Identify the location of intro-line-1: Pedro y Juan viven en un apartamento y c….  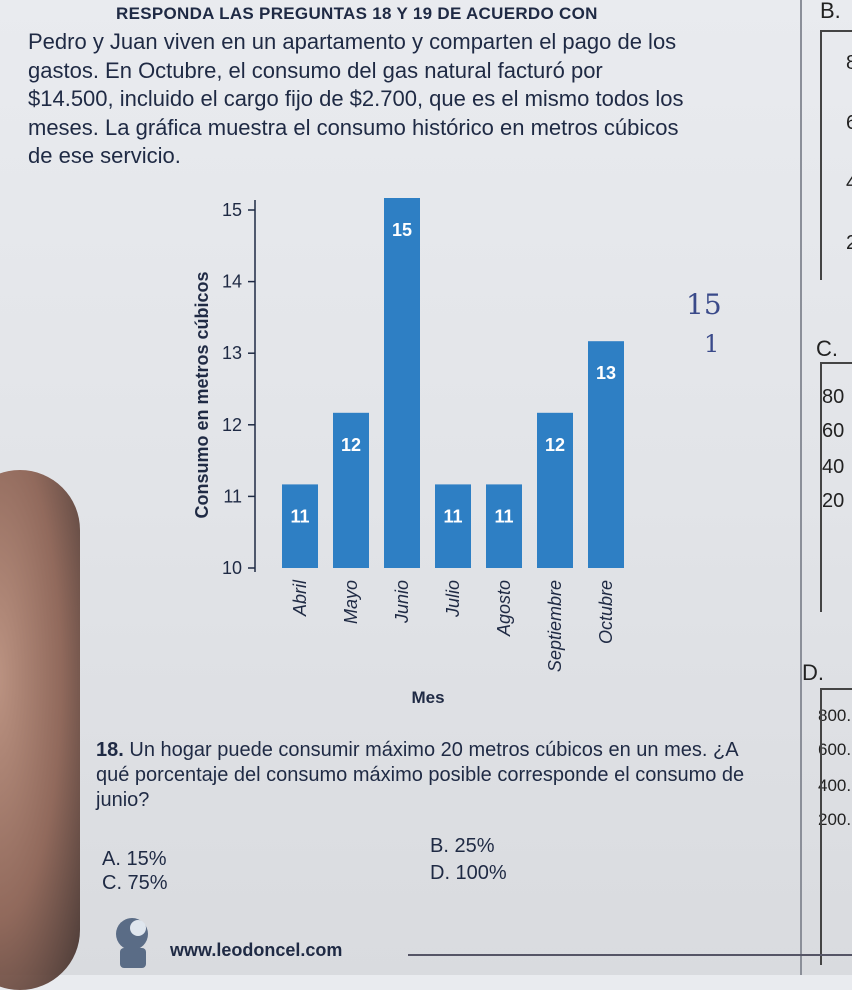
(352, 41).